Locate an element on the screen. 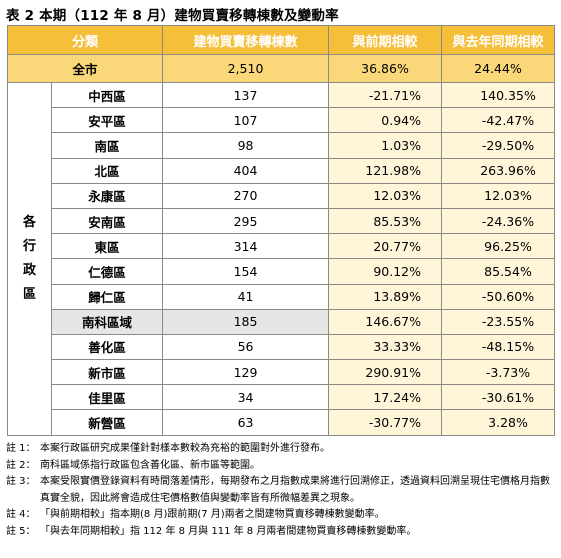  count-cell: 98 is located at coordinates (246, 145).